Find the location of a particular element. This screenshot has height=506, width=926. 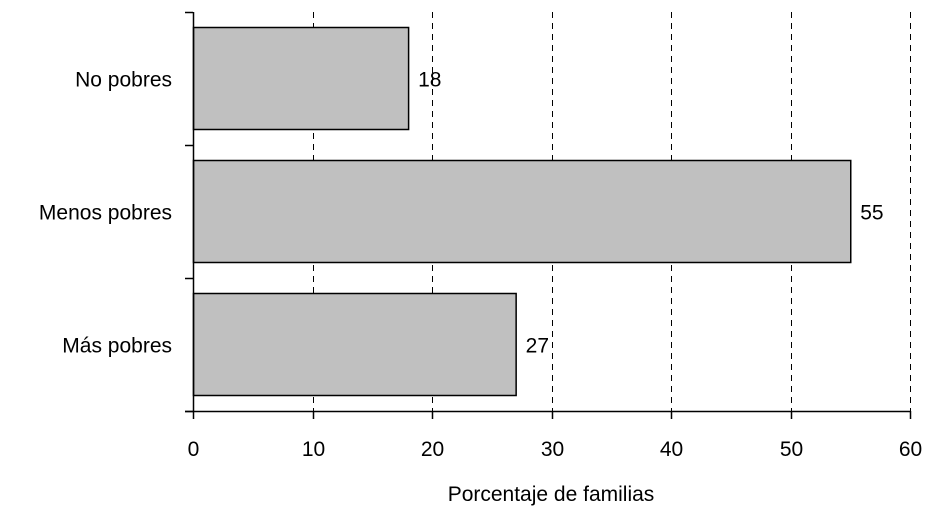

bar-menos-pobres is located at coordinates (522, 211).